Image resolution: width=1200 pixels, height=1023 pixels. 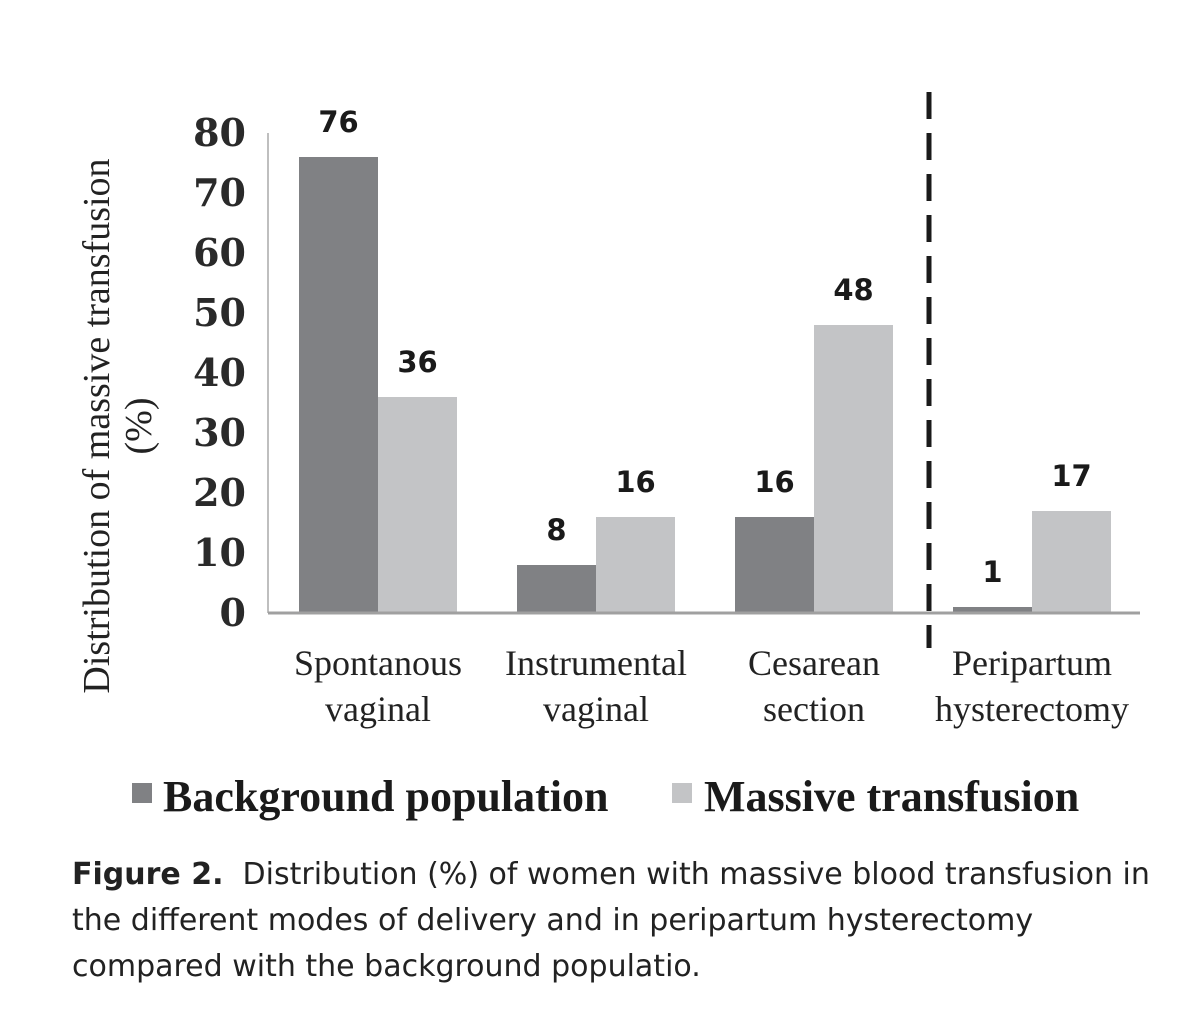 What do you see at coordinates (139, 426) in the screenshot?
I see `y-axis-title-line-2: (%)` at bounding box center [139, 426].